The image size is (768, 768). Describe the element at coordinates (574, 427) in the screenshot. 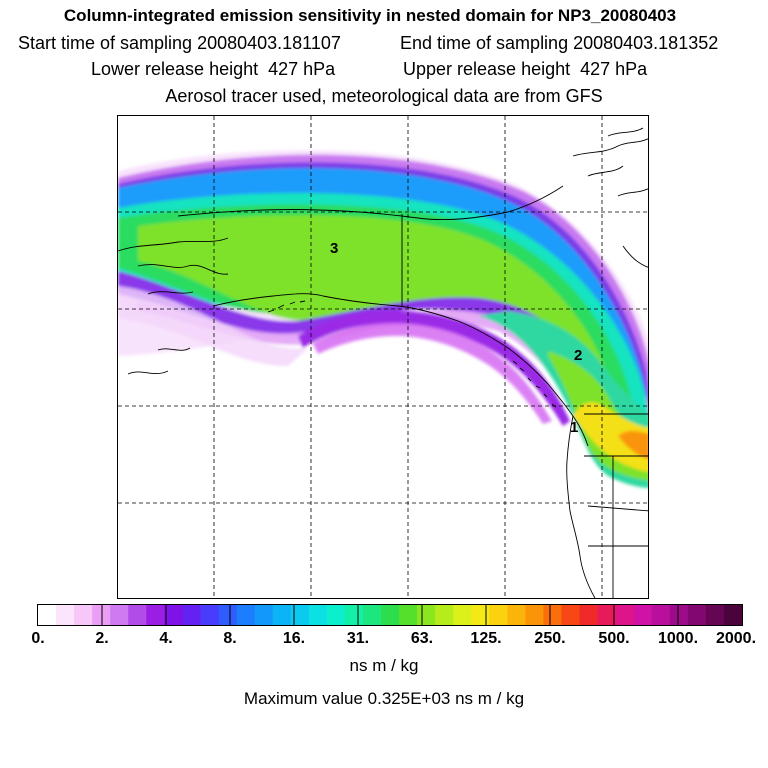

I see `region-label-1: 1` at that location.